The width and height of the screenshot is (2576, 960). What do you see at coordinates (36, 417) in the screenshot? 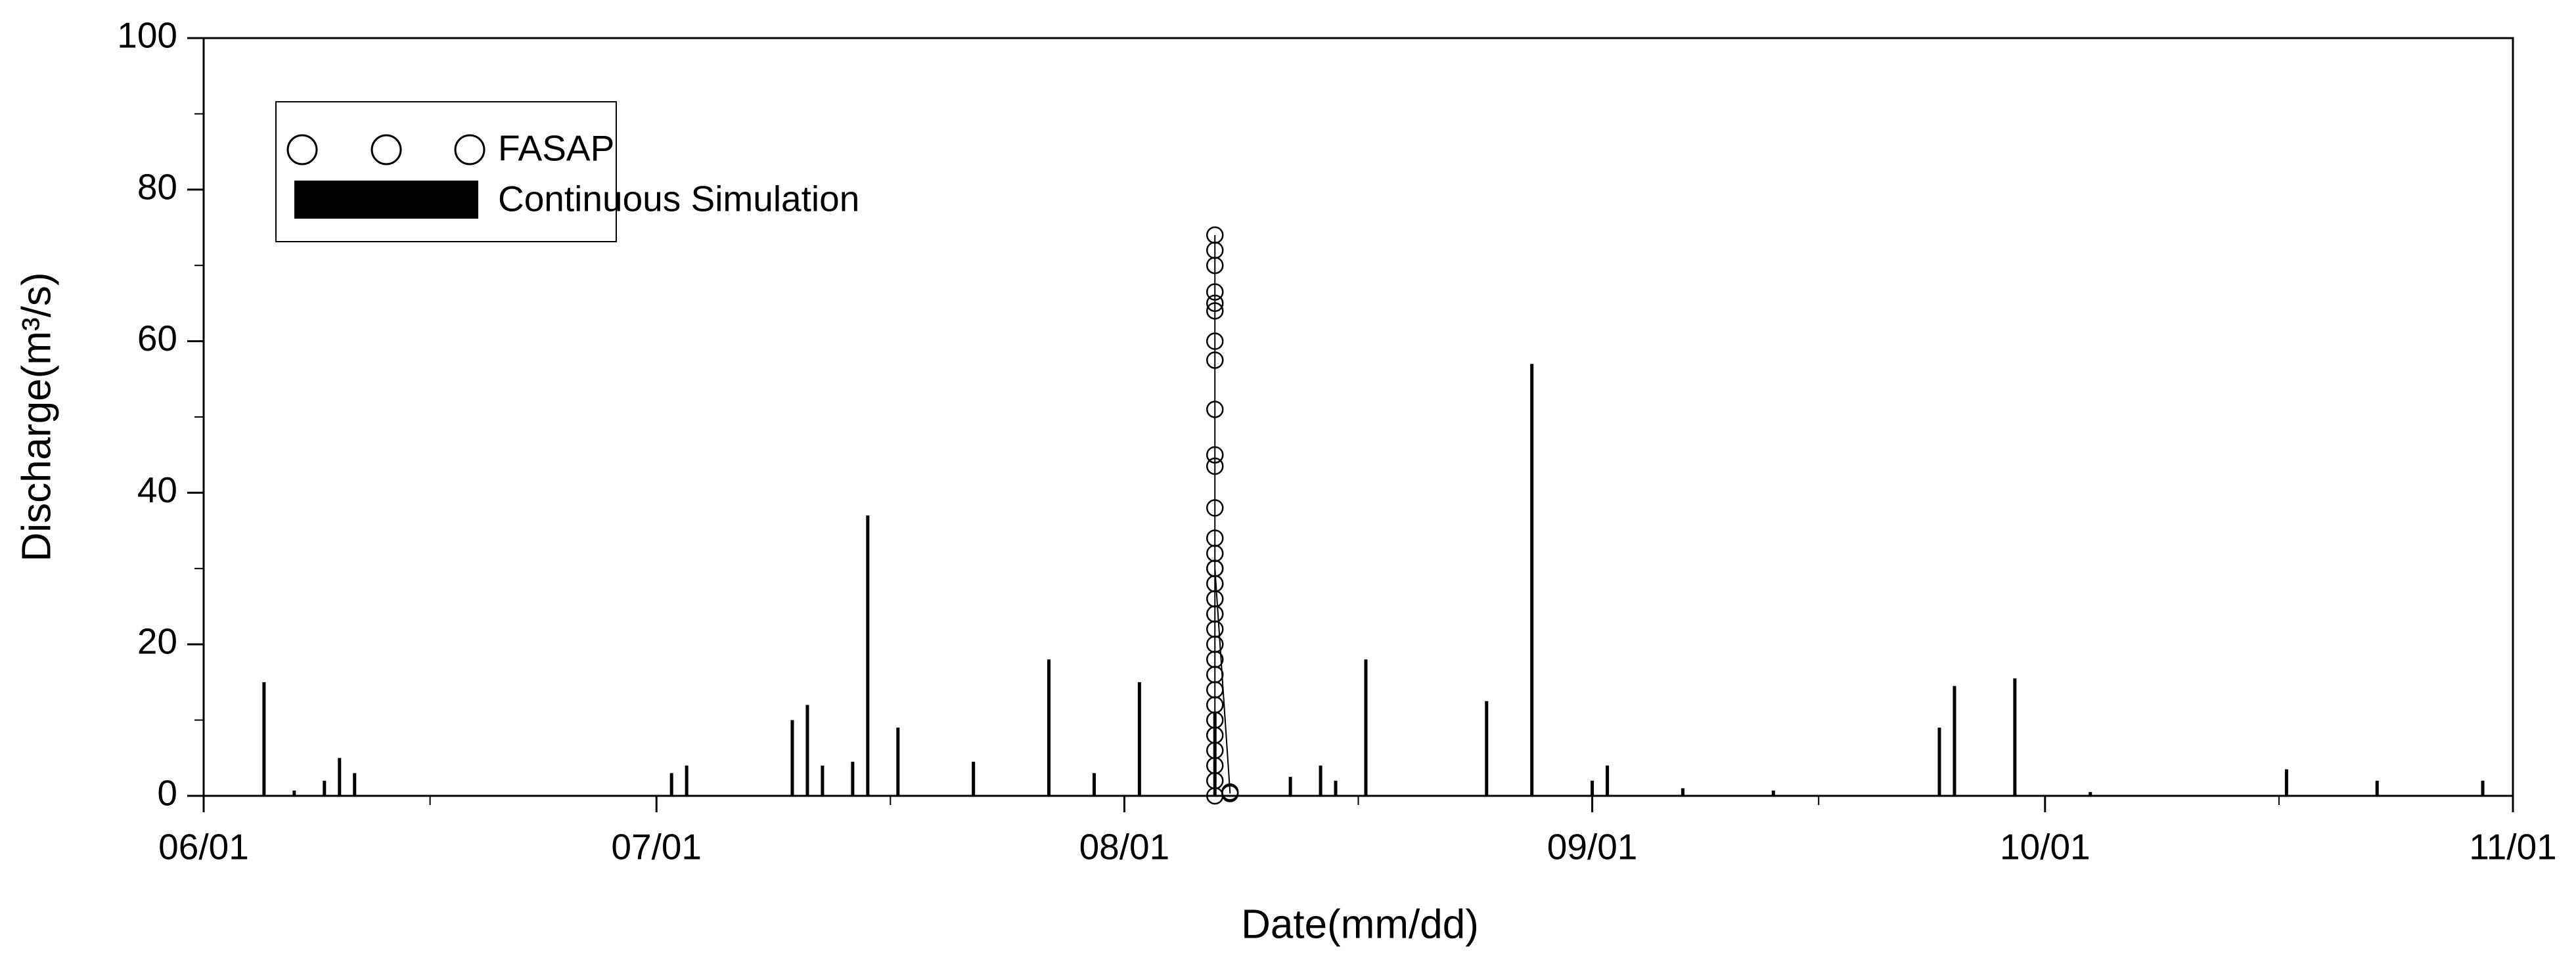
I see `y-axis-label: Discharge(m³/s)` at bounding box center [36, 417].